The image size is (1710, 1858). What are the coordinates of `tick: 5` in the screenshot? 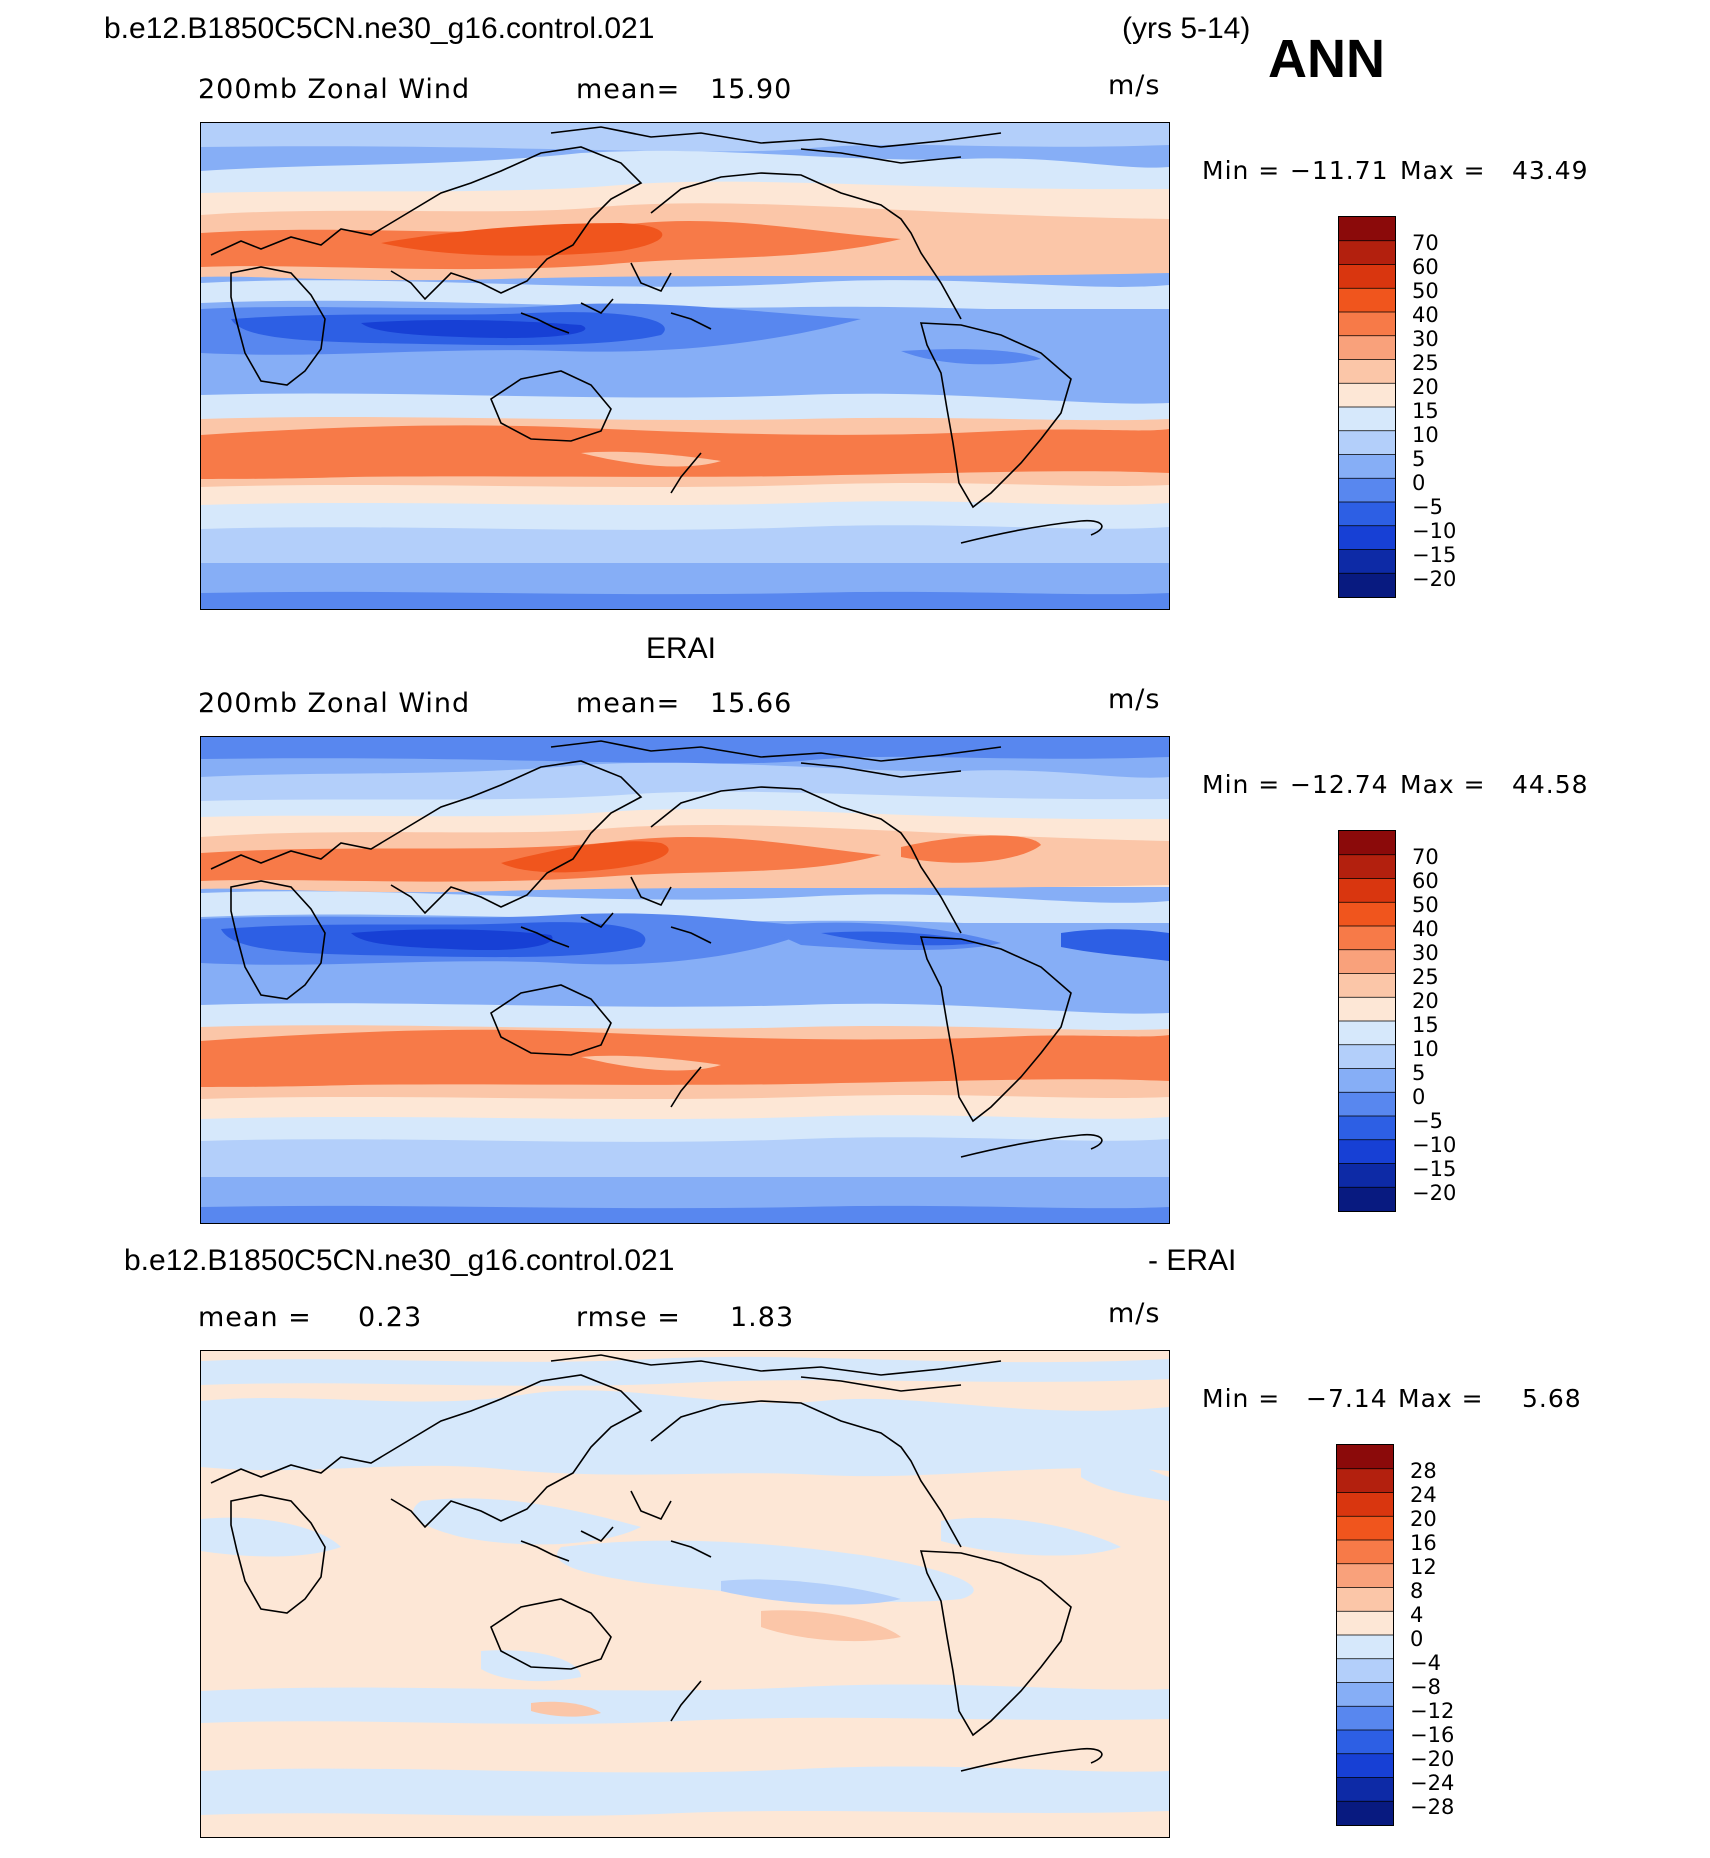 It's located at (1419, 459).